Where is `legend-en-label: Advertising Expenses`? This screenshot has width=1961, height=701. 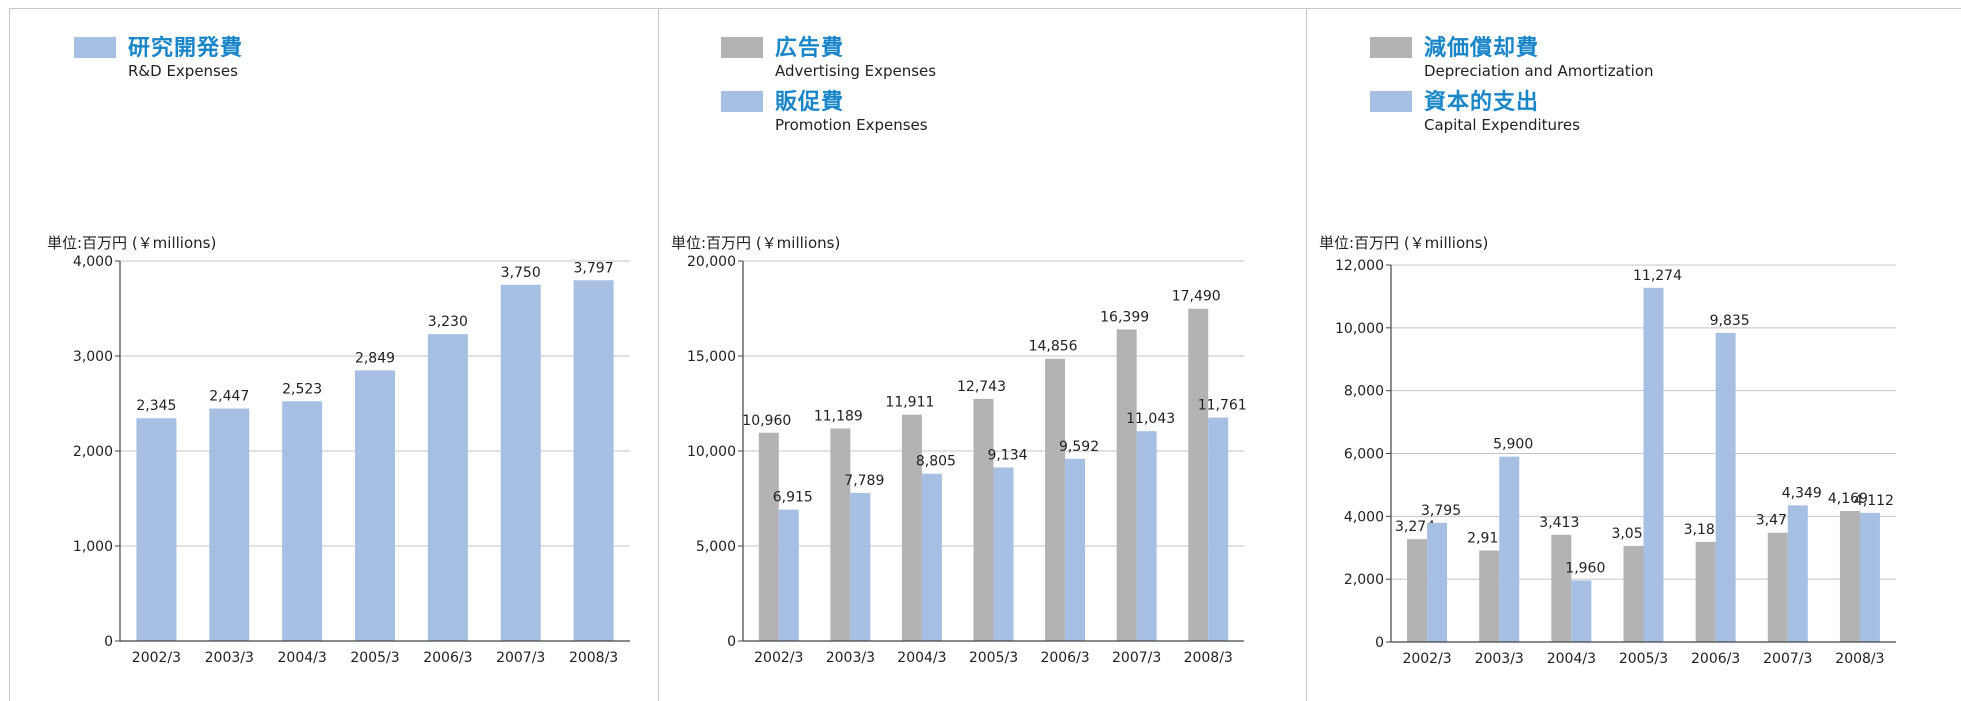 legend-en-label: Advertising Expenses is located at coordinates (856, 71).